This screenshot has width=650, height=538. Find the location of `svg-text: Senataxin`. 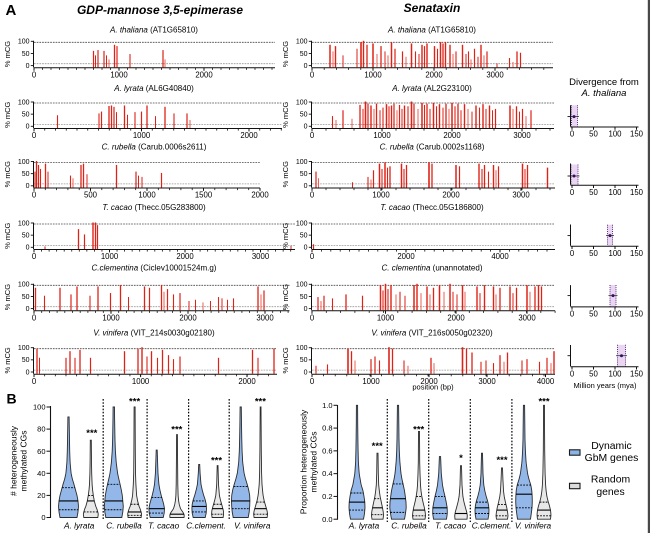

svg-text: Senataxin is located at coordinates (432, 8).